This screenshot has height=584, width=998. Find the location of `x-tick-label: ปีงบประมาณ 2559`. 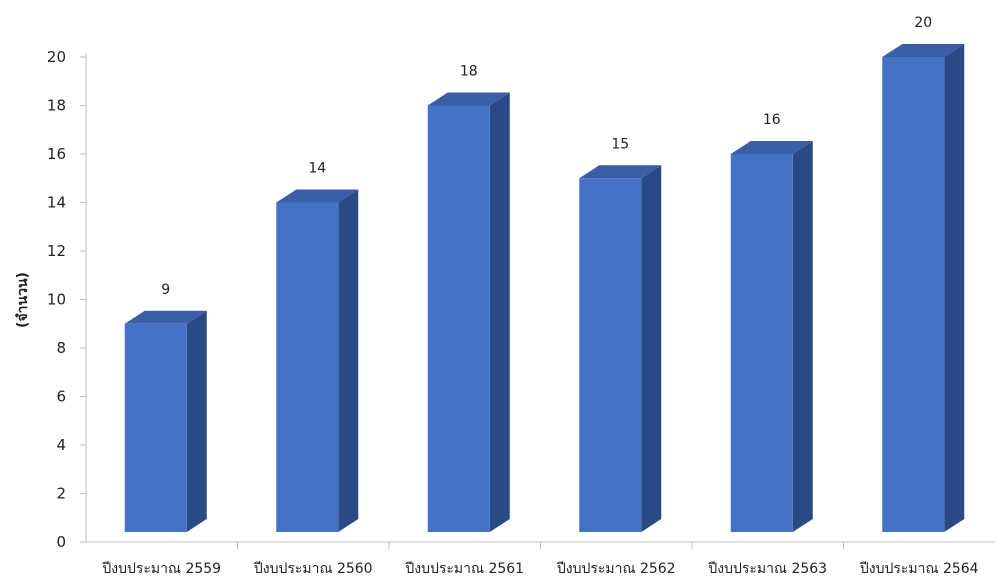

x-tick-label: ปีงบประมาณ 2559 is located at coordinates (161, 569).